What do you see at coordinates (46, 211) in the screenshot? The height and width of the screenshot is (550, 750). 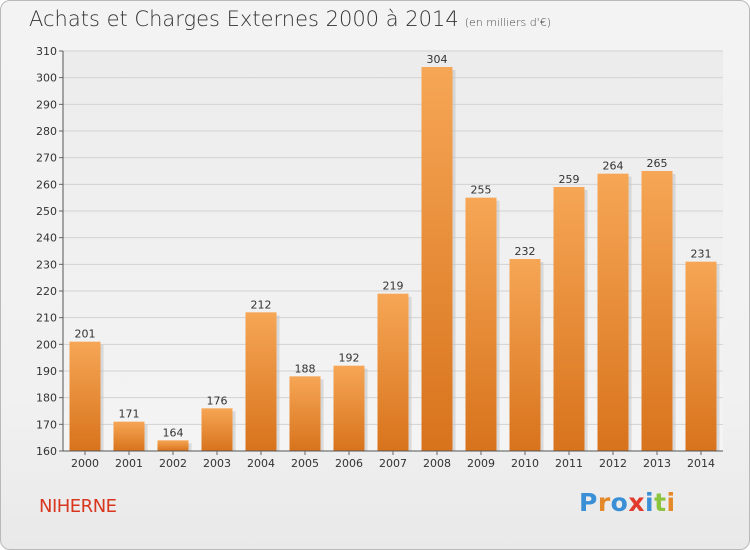 I see `y-tick-label: 250` at bounding box center [46, 211].